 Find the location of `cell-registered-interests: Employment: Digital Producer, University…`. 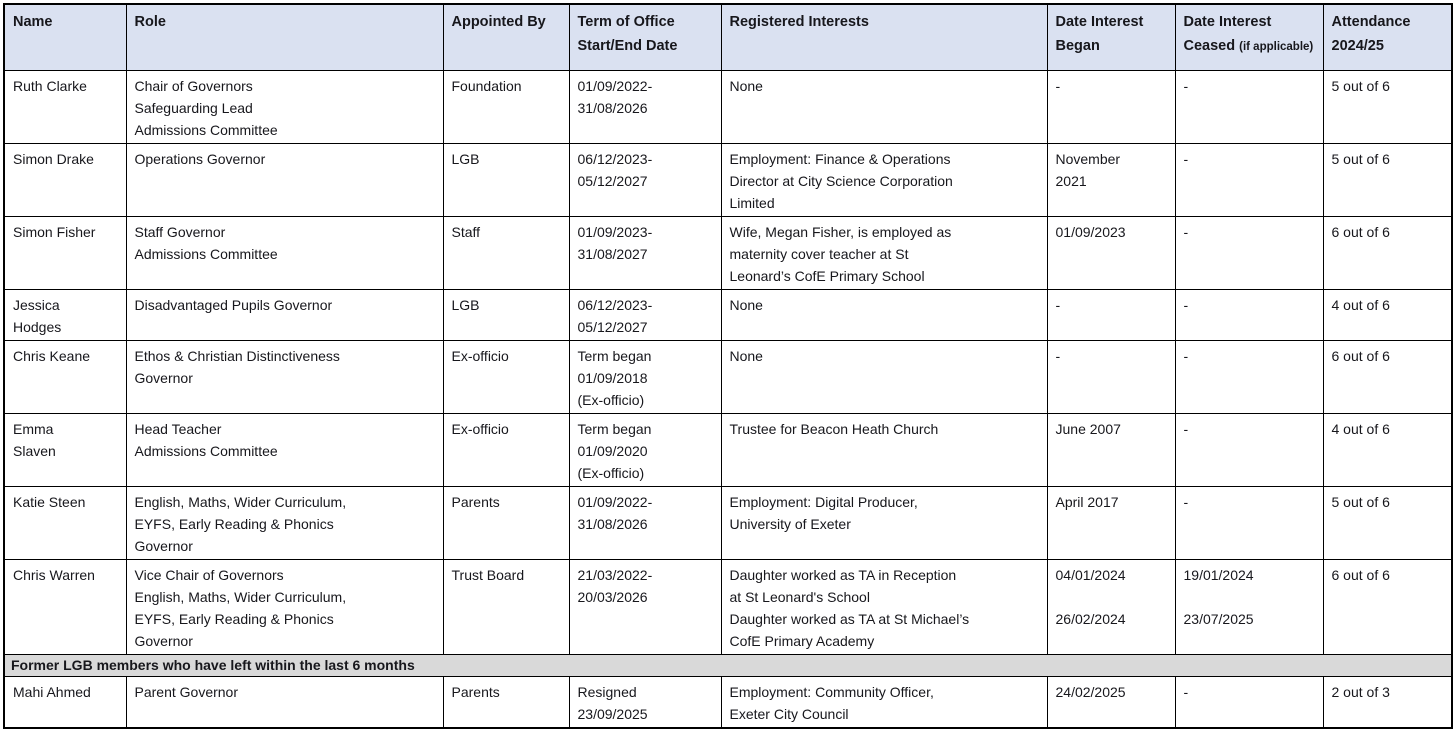

cell-registered-interests: Employment: Digital Producer, University… is located at coordinates (884, 523).